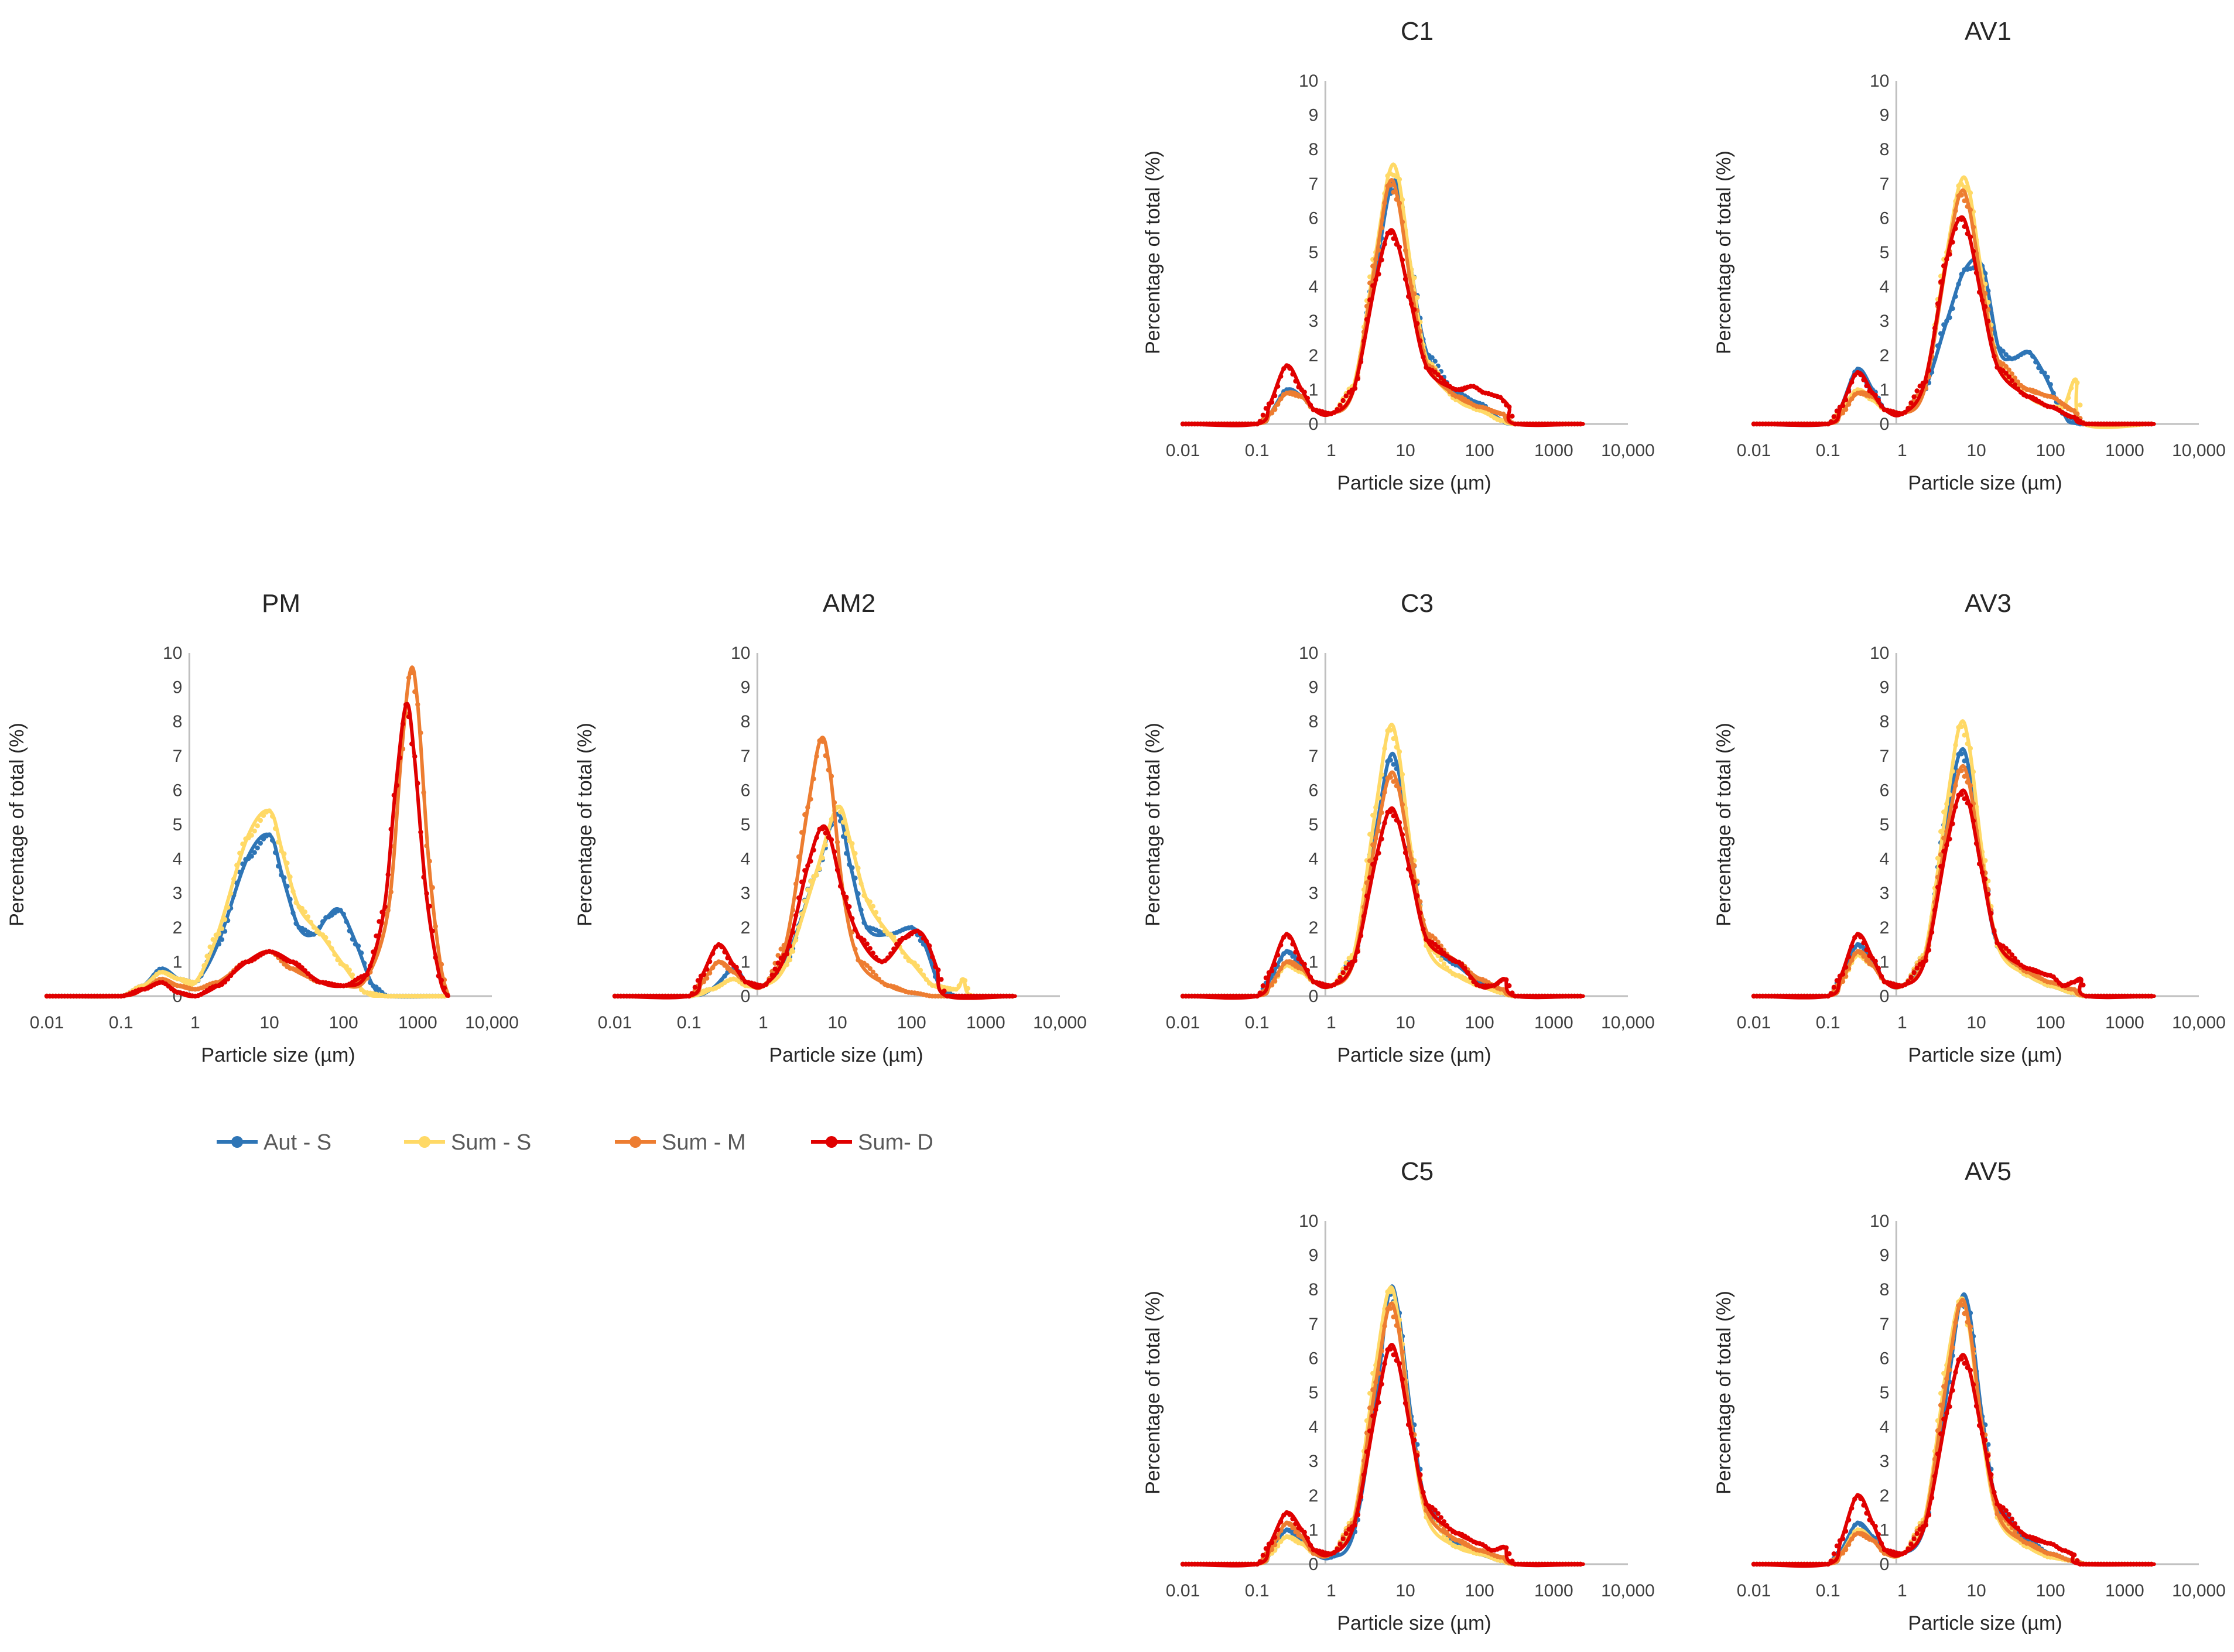 The width and height of the screenshot is (2234, 1652). Describe the element at coordinates (178, 893) in the screenshot. I see `y-tick-label: 3` at that location.